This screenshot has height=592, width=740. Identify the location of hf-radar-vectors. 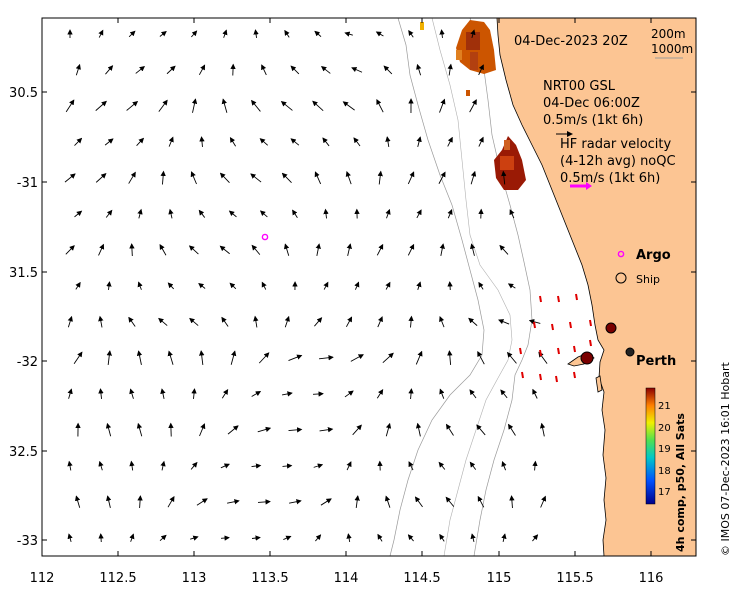
(555, 338).